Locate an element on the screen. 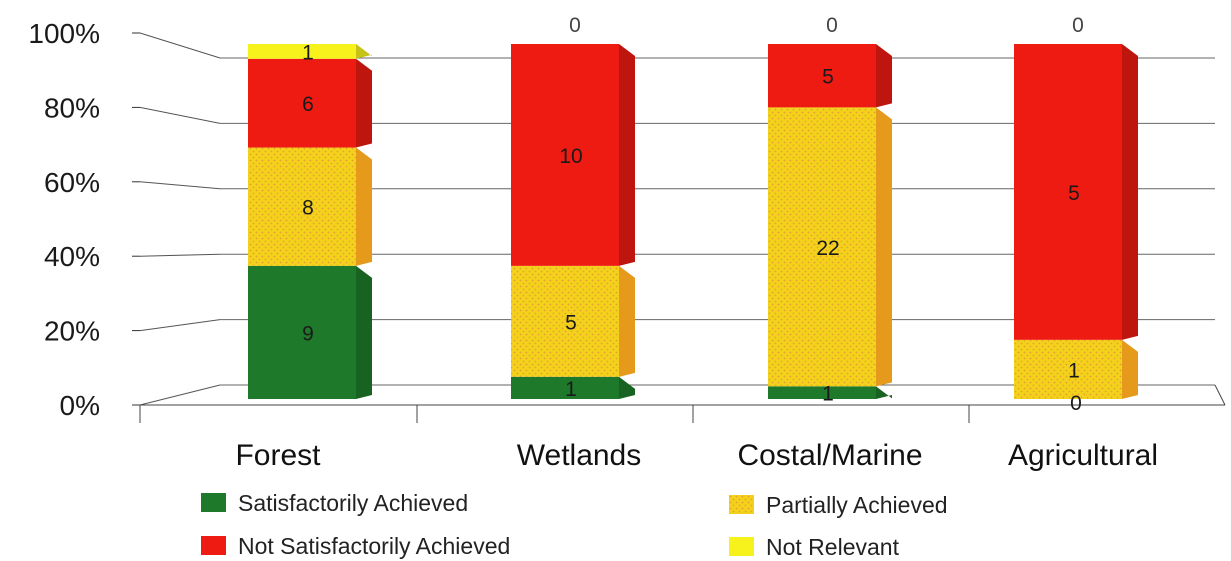 Image resolution: width=1231 pixels, height=561 pixels. data-label: 22 is located at coordinates (827, 248).